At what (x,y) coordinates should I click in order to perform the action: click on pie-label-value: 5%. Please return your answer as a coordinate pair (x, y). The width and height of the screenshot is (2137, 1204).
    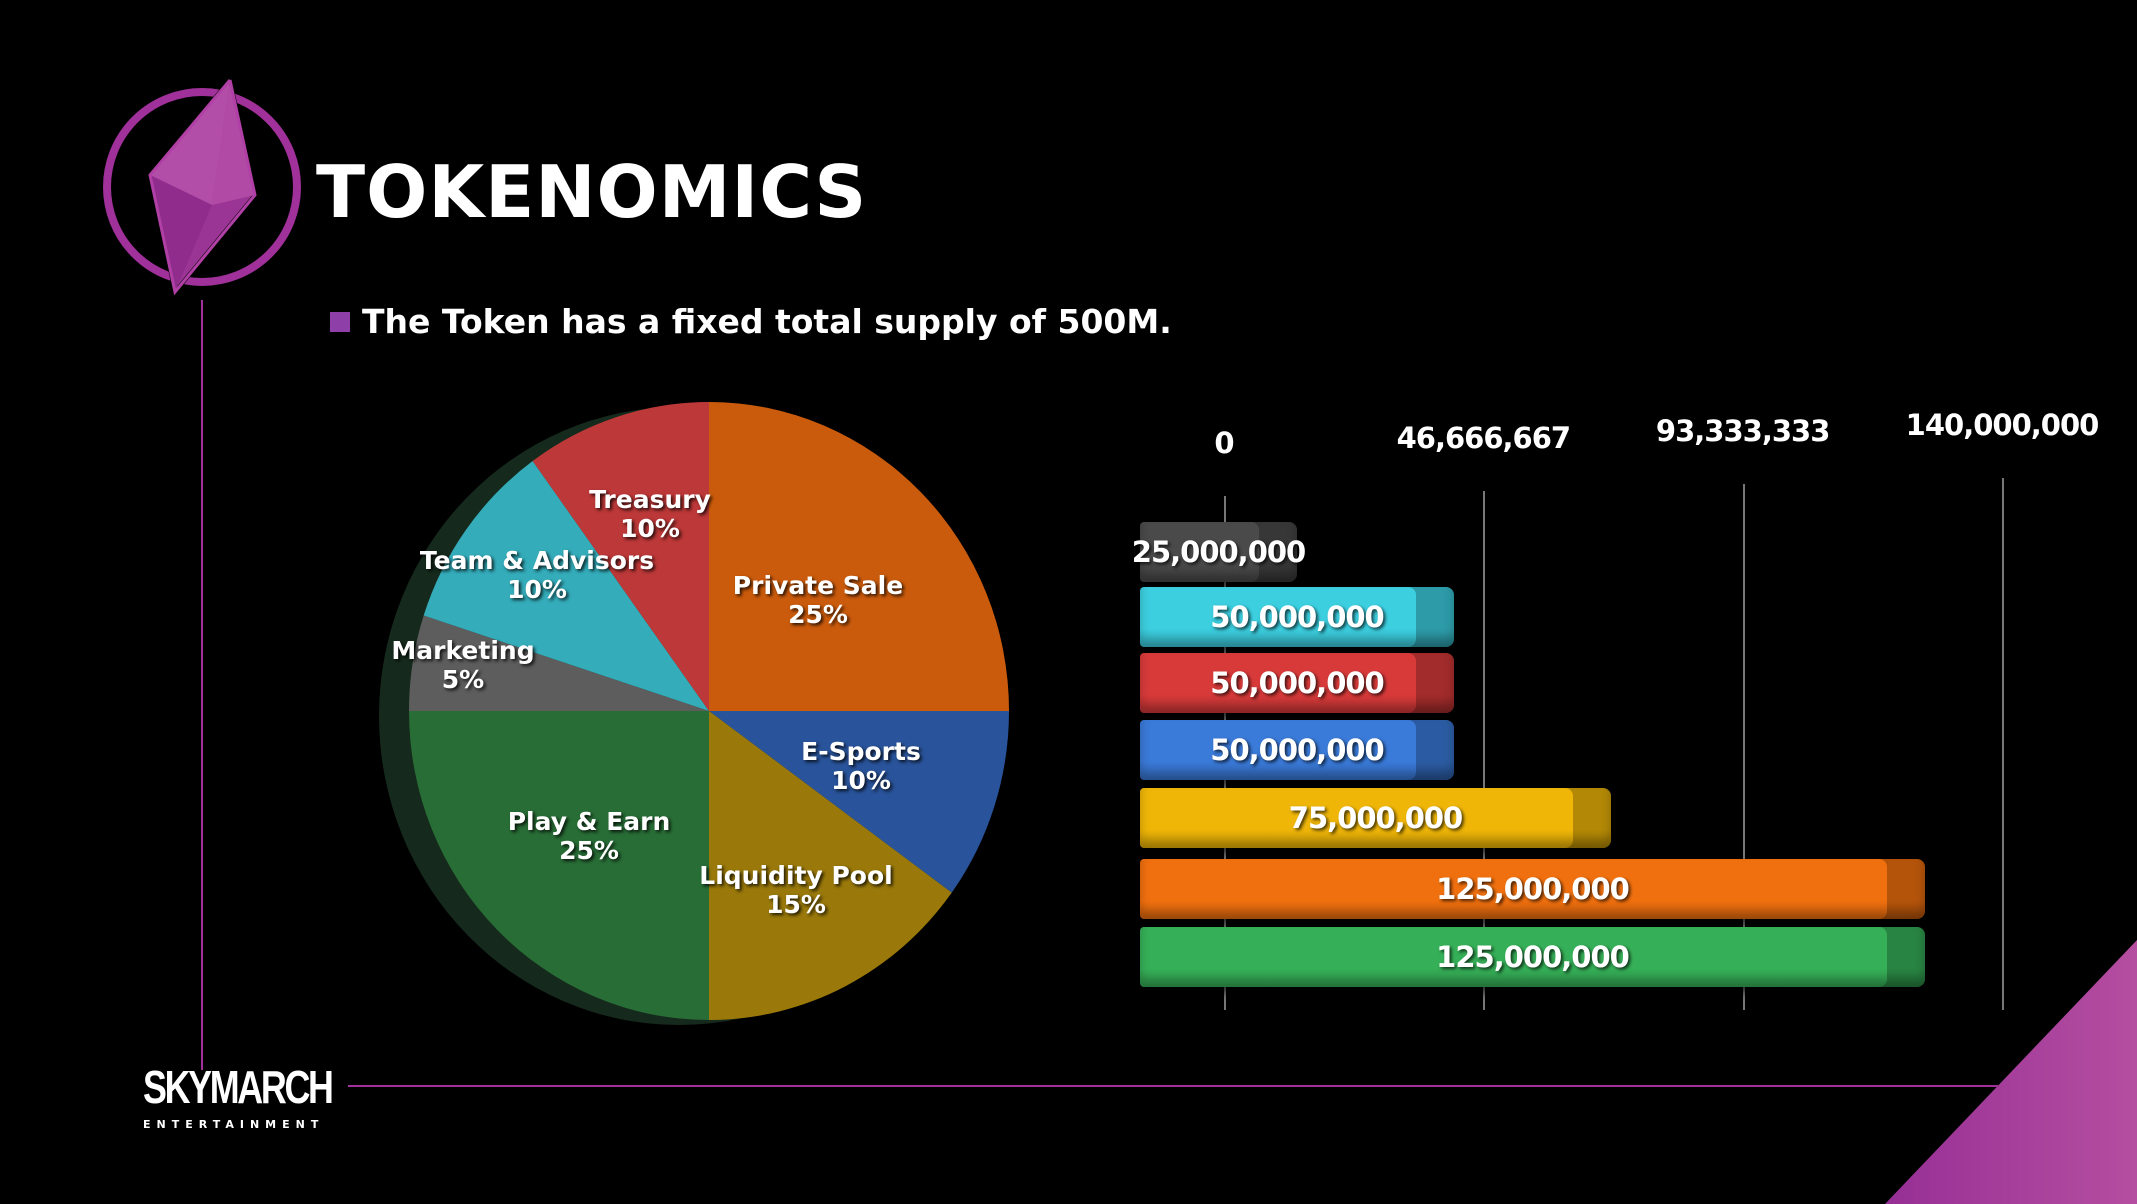
    Looking at the image, I should click on (463, 679).